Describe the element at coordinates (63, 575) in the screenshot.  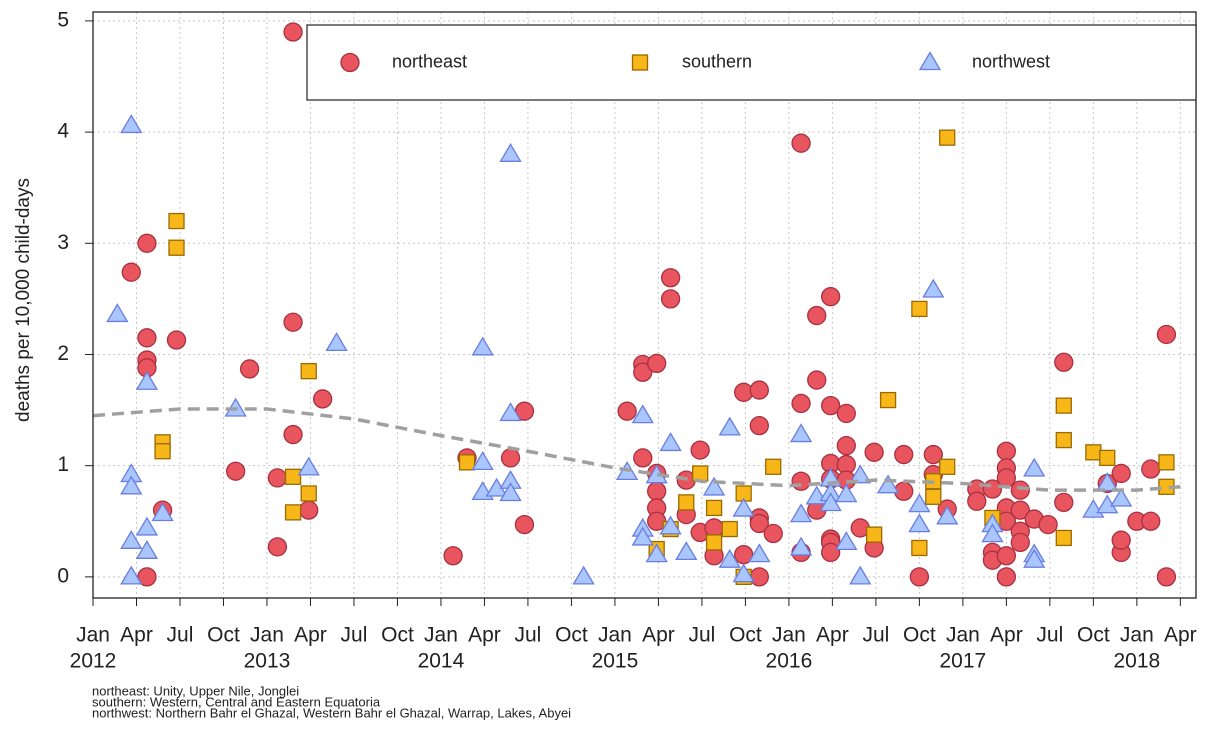
I see `y-tick-label: 0` at that location.